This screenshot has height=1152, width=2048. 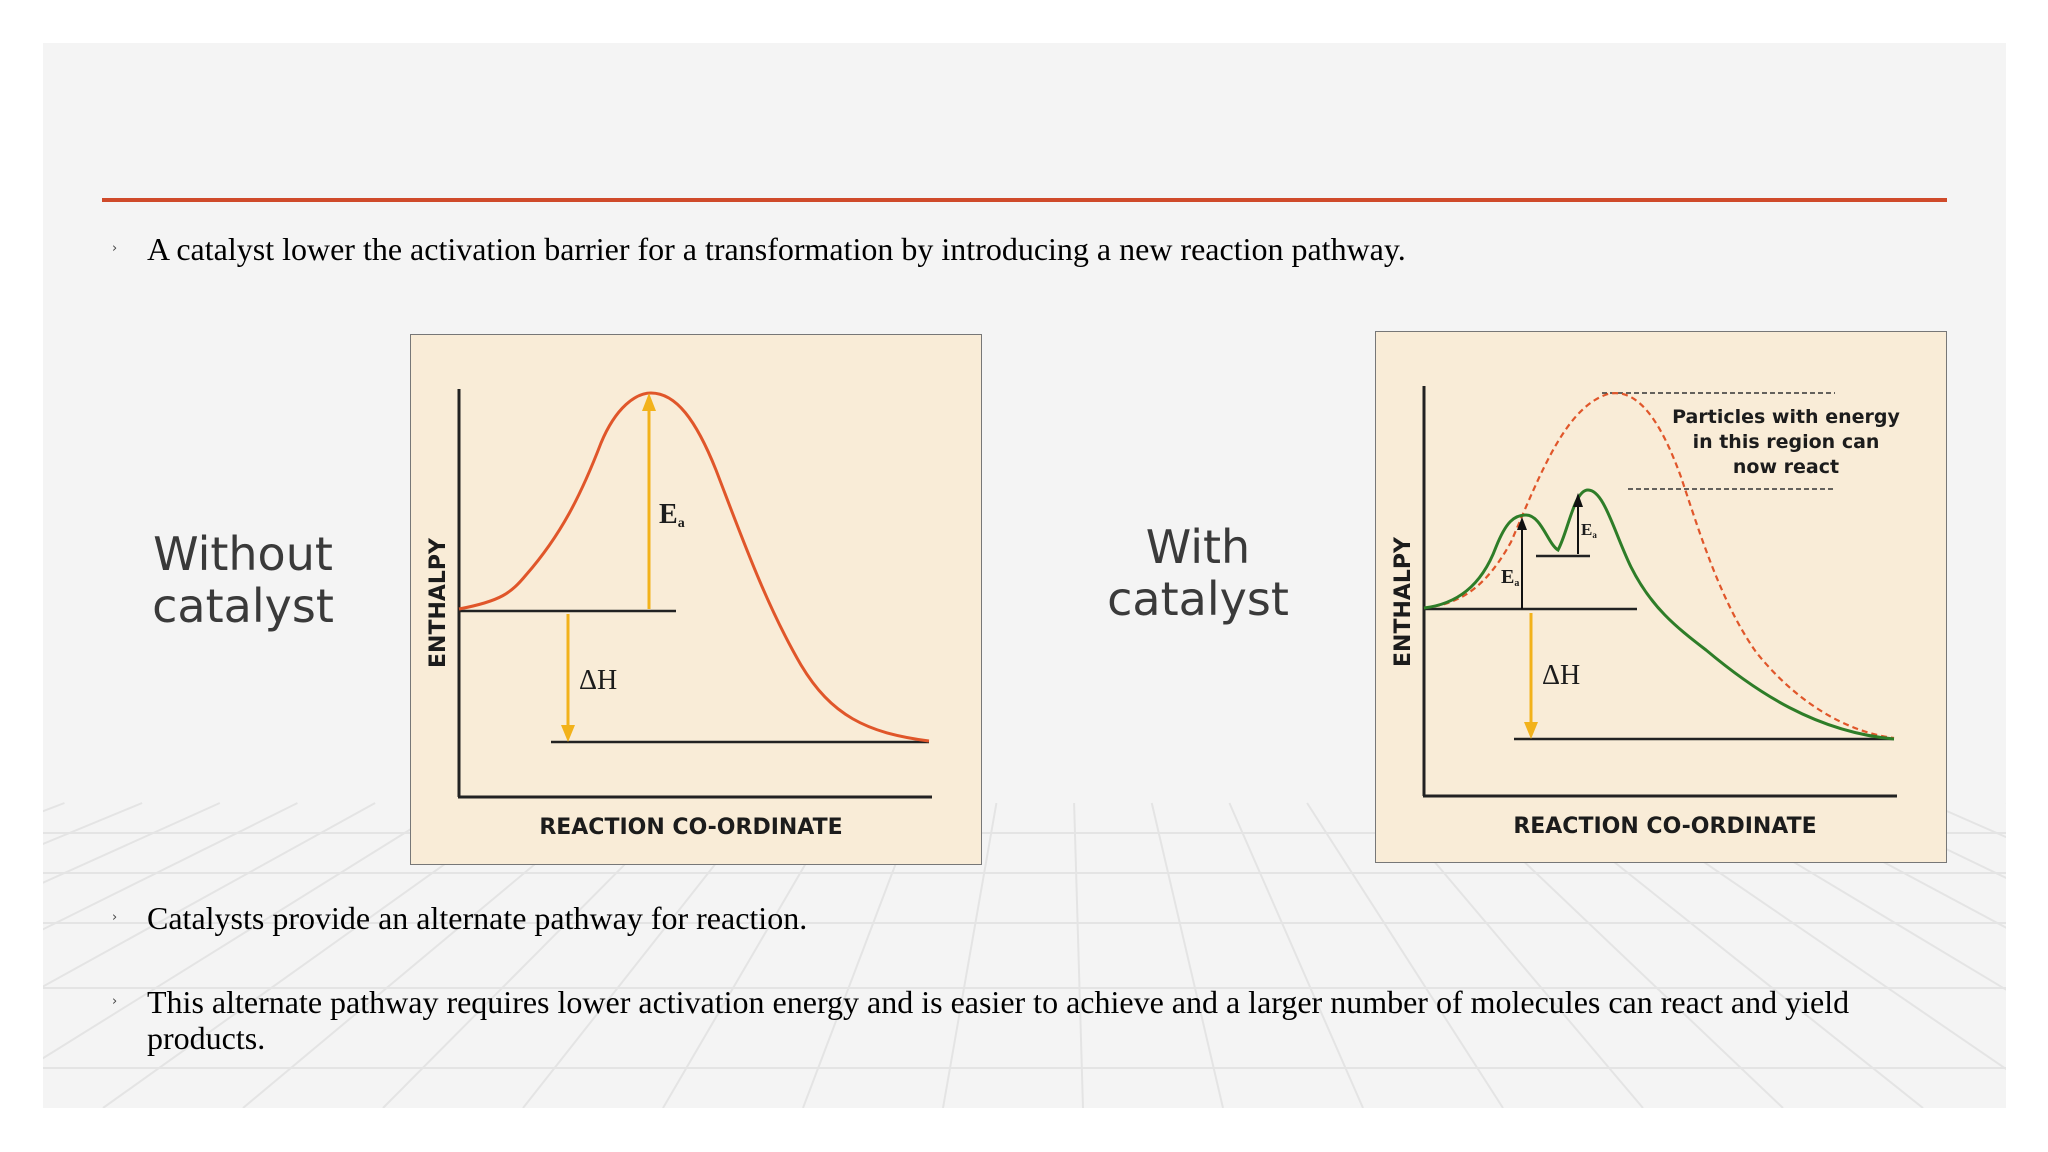 I want to click on catalysed-curve, so click(x=1659, y=614).